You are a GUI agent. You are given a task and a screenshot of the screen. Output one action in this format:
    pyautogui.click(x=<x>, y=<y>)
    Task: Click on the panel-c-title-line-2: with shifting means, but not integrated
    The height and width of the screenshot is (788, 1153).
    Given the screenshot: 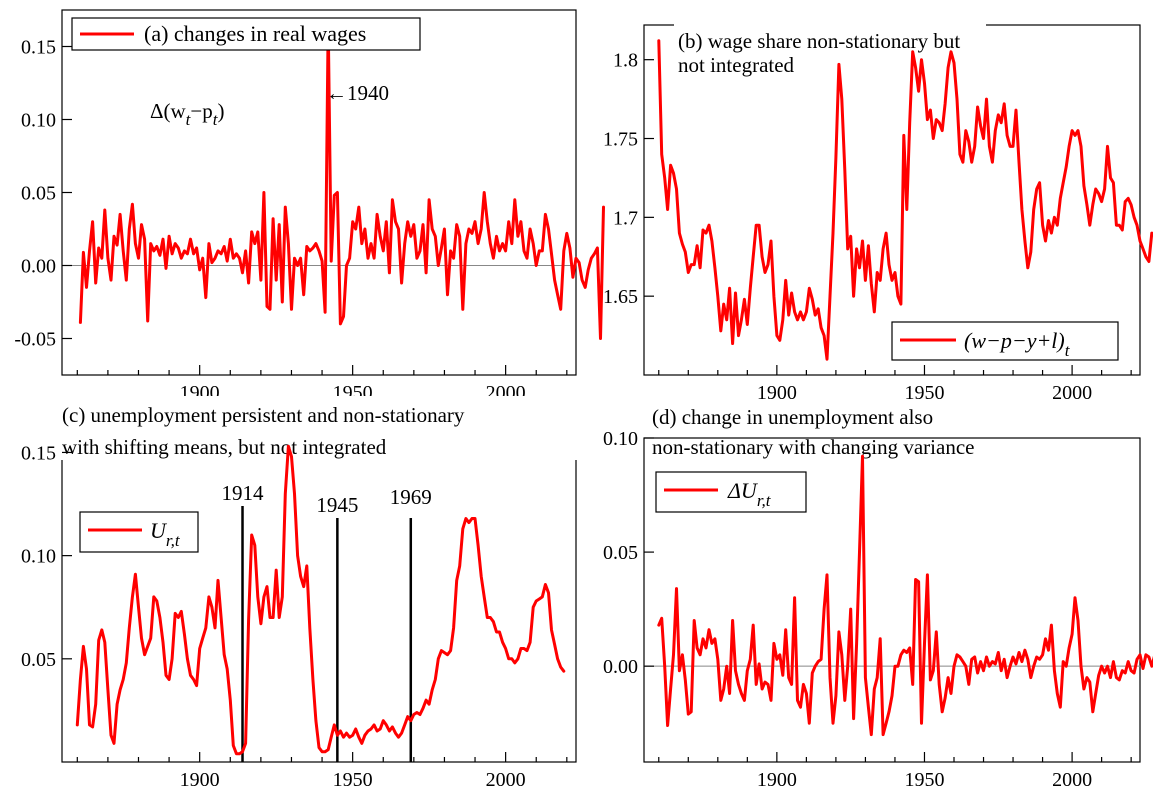 What is the action you would take?
    pyautogui.click(x=224, y=447)
    